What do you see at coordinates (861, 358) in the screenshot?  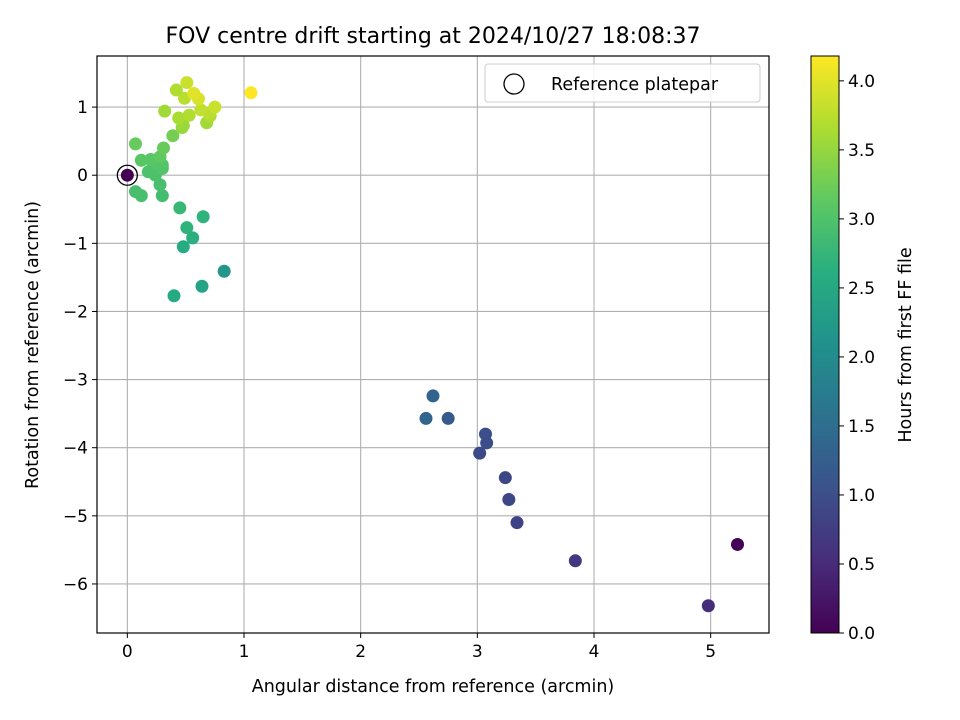 I see `colorbar-tick-label: 2.0` at bounding box center [861, 358].